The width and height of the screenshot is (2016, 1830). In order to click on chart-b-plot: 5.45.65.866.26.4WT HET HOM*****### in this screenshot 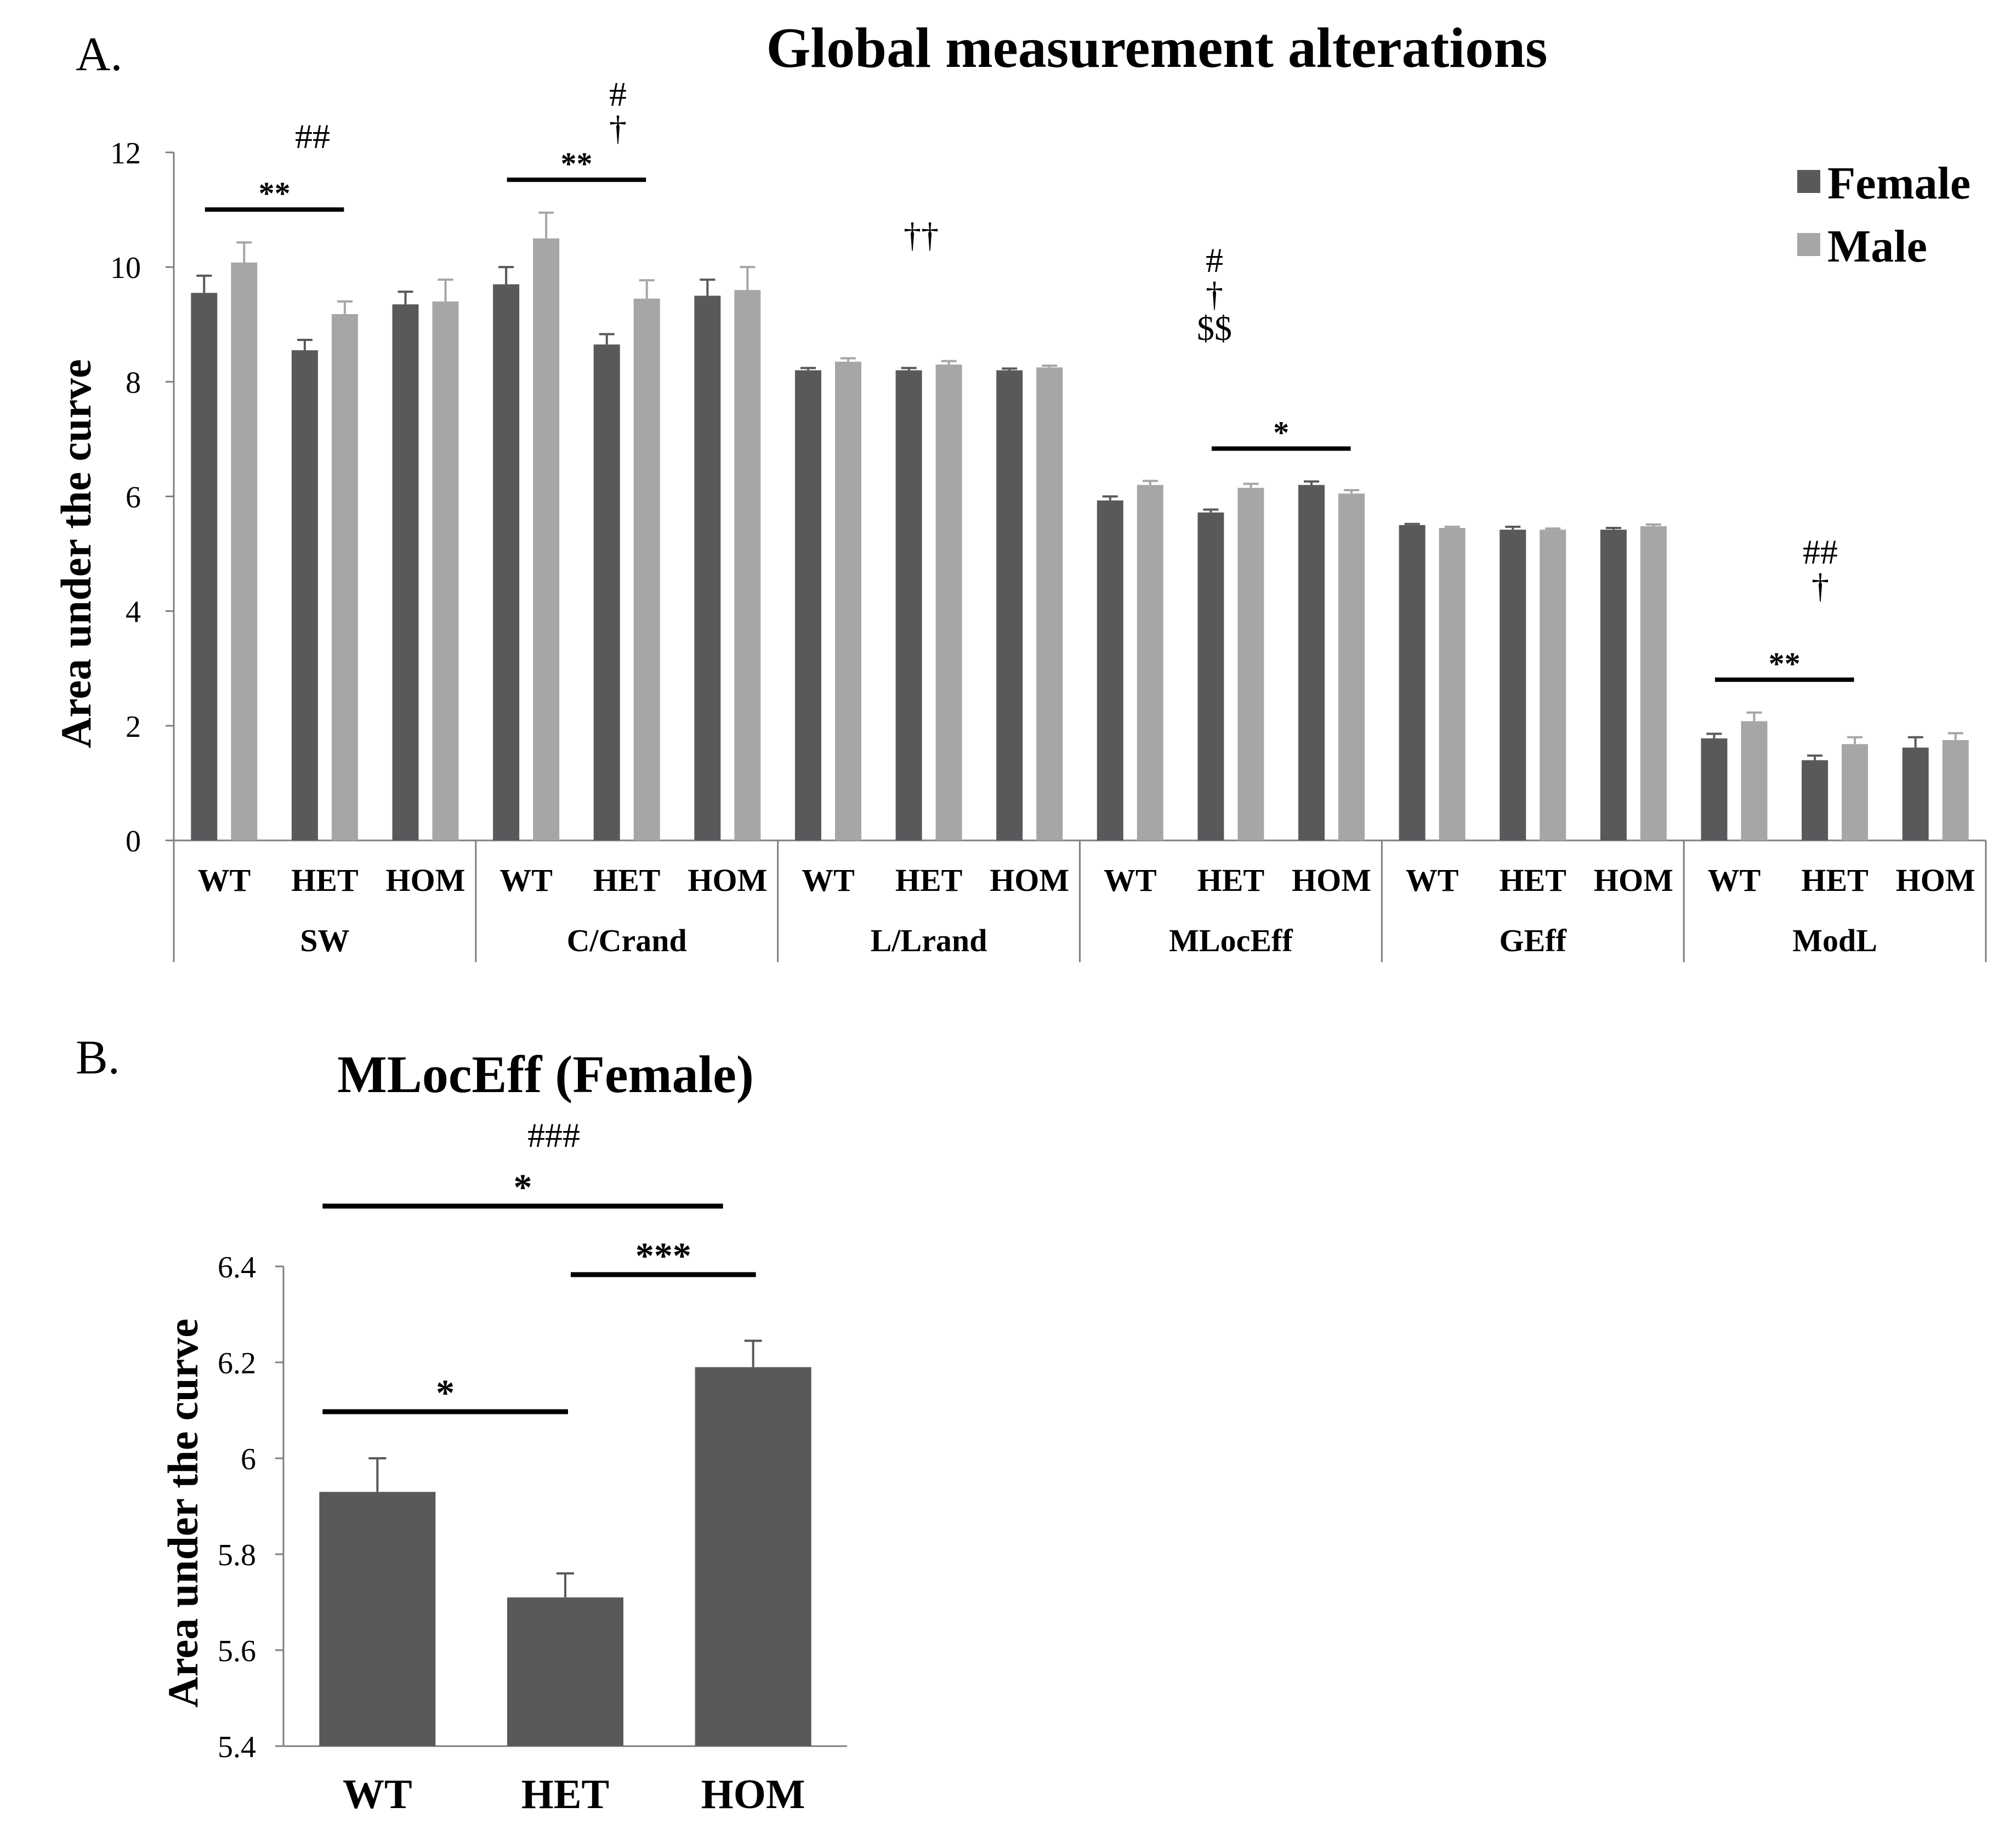, I will do `click(532, 1466)`.